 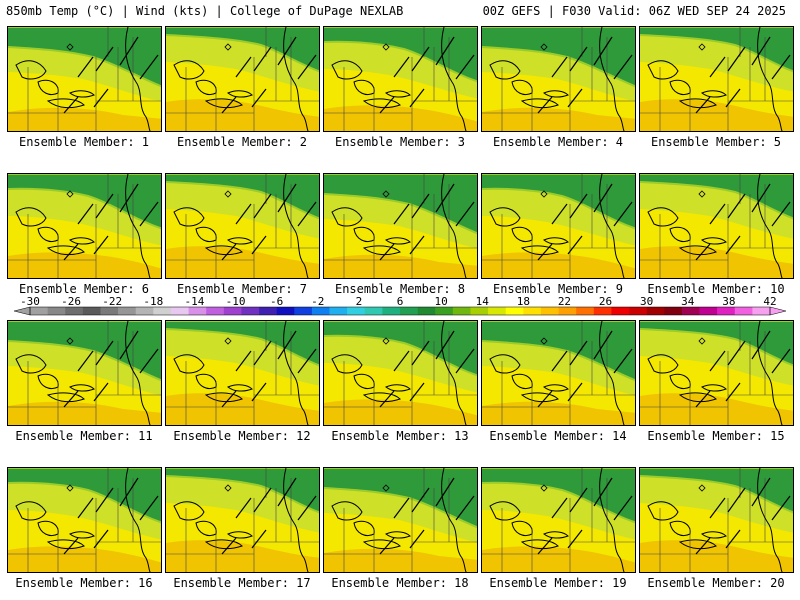 What do you see at coordinates (84, 289) in the screenshot?
I see `ensemble-member-label: Ensemble Member: 6` at bounding box center [84, 289].